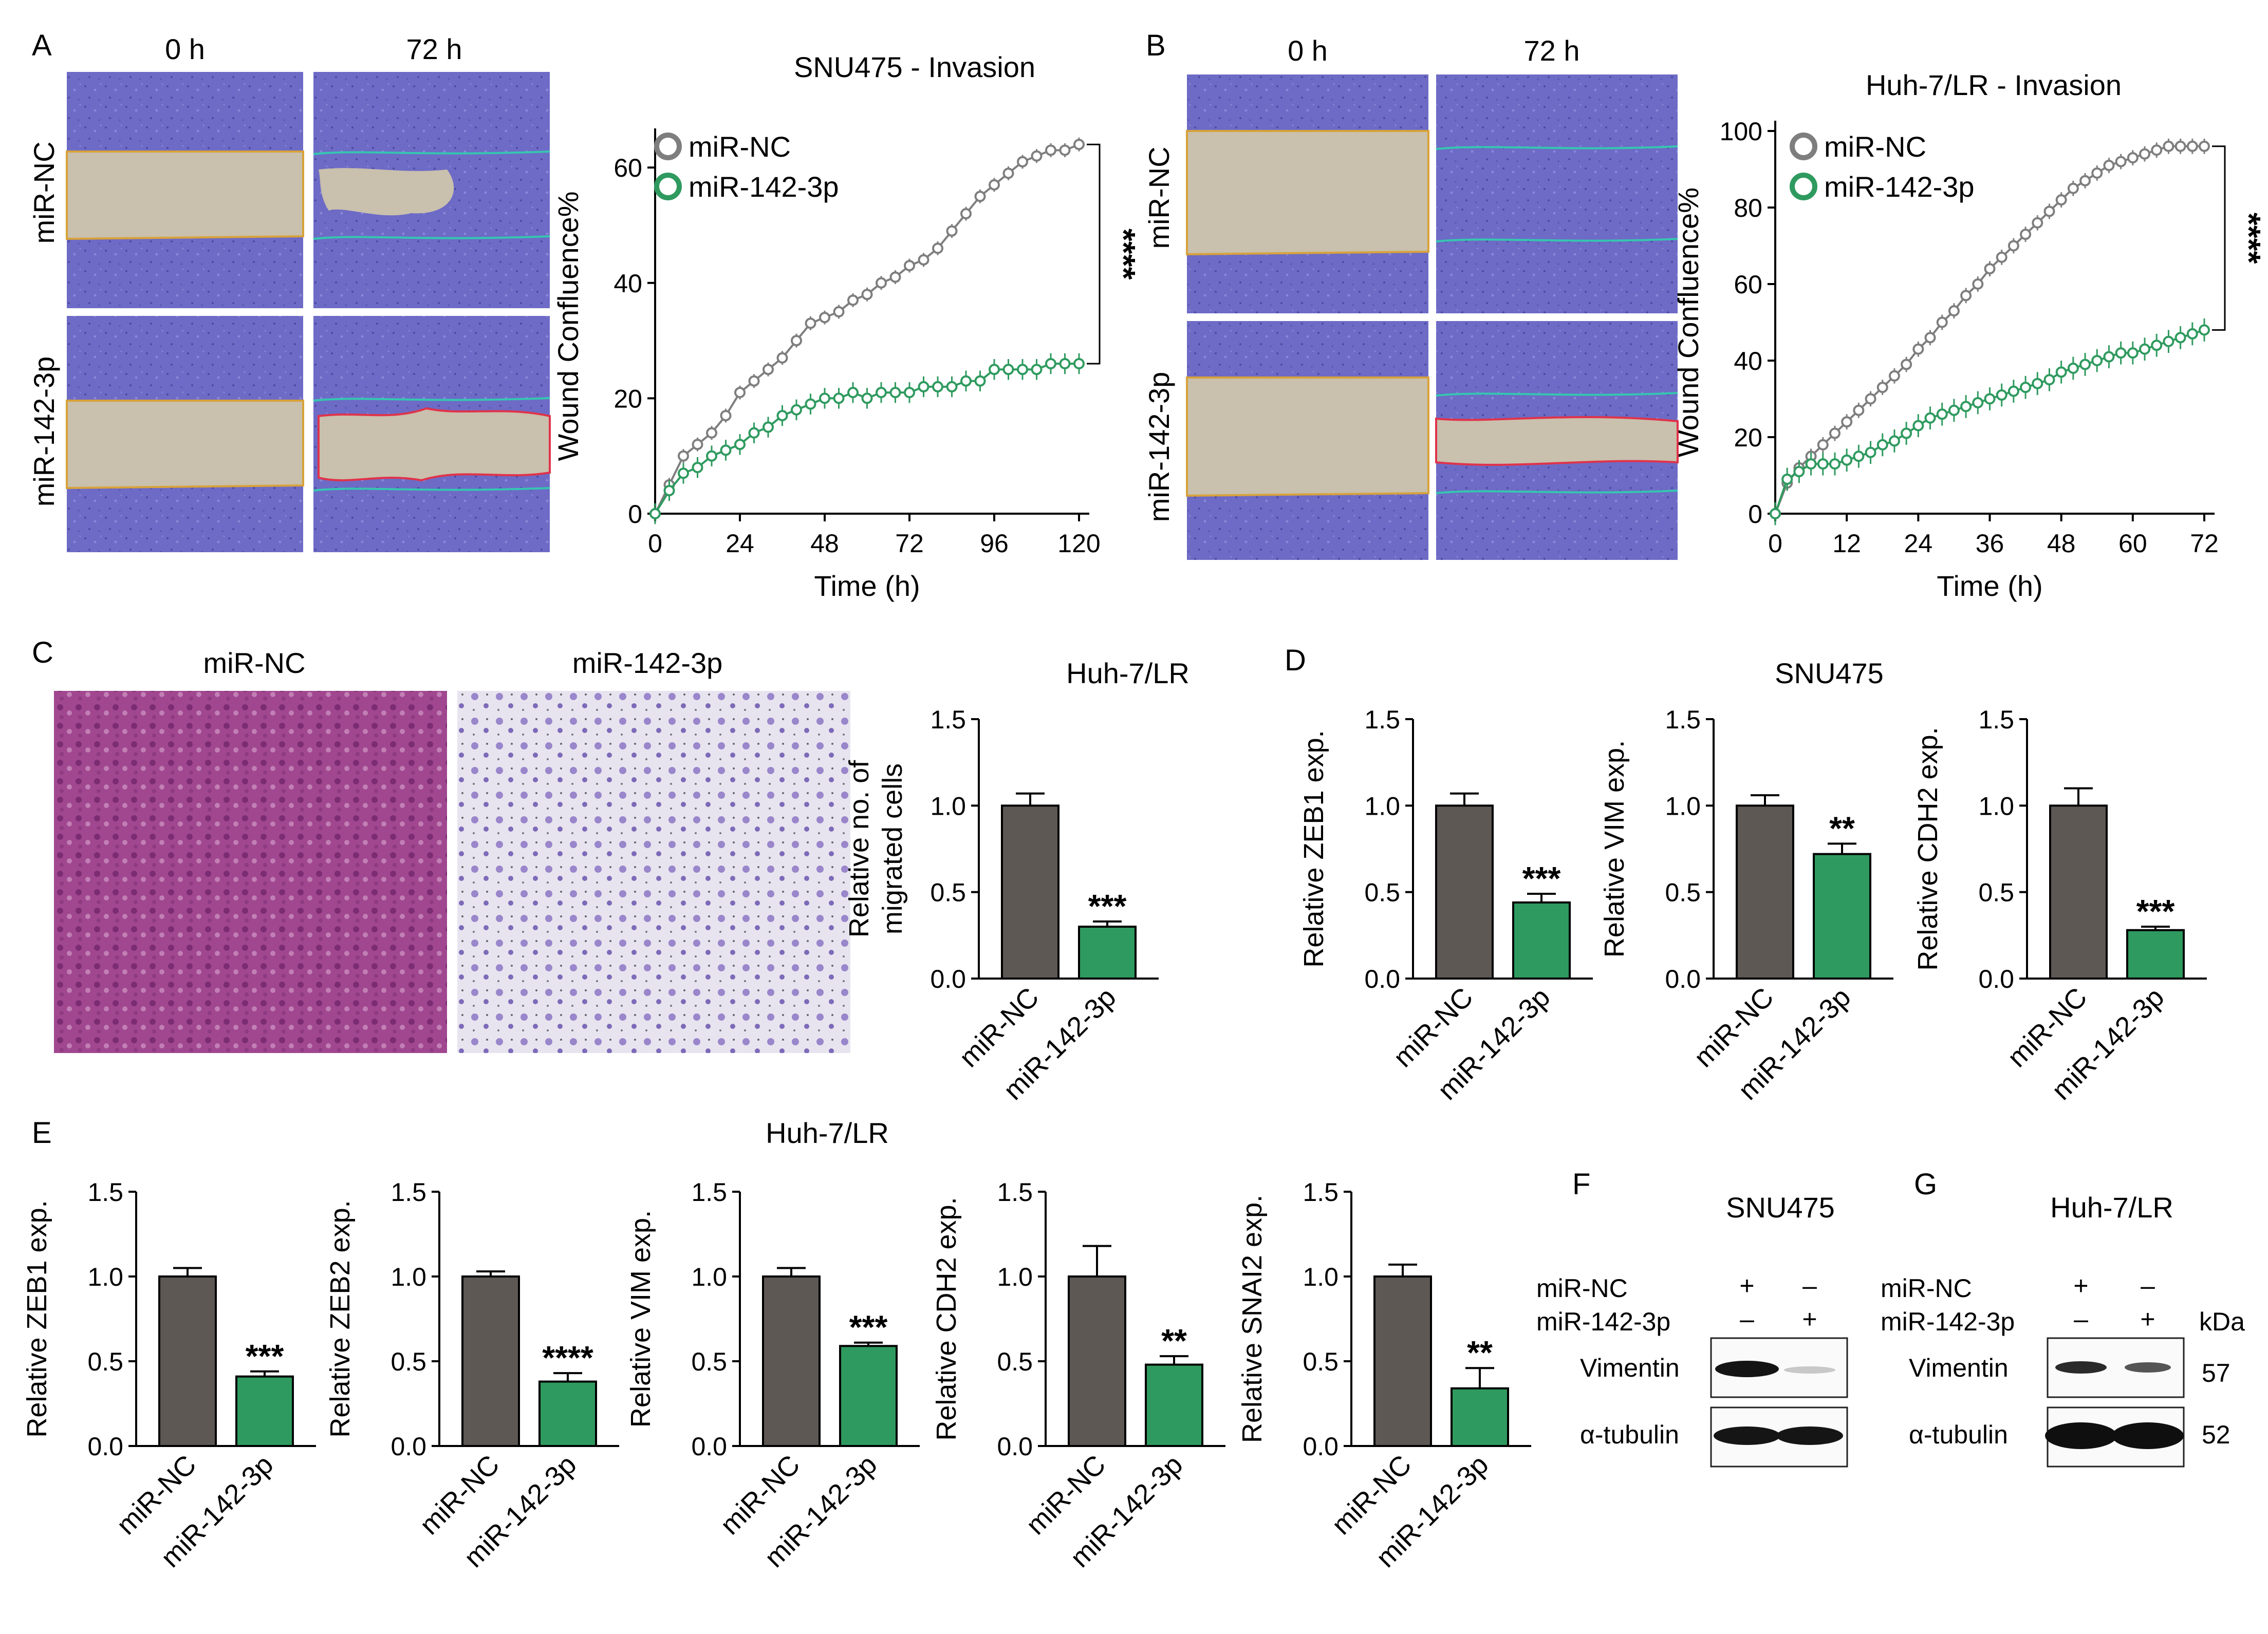 The width and height of the screenshot is (2268, 1634). I want to click on blot-mark: +, so click(1746, 1285).